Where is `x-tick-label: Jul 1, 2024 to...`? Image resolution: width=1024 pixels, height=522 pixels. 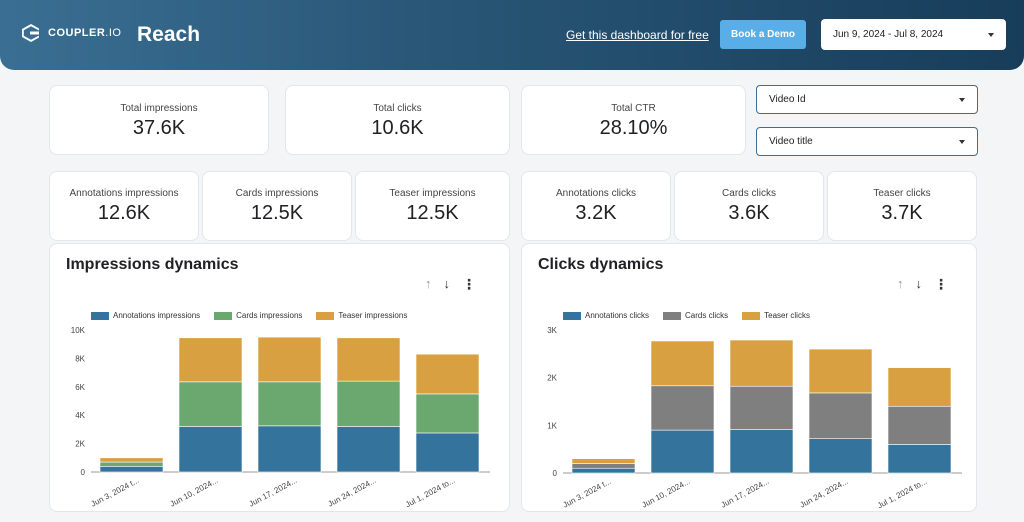 x-tick-label: Jul 1, 2024 to... is located at coordinates (902, 494).